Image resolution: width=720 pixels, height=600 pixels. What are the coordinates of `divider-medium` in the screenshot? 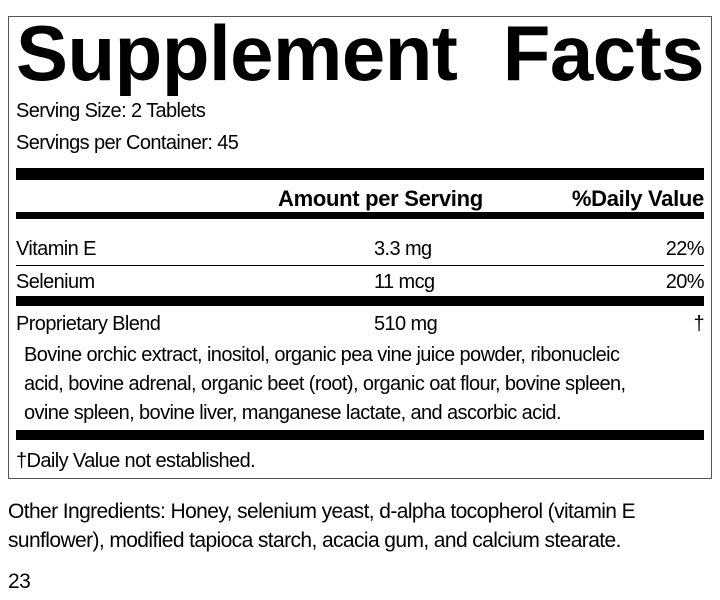 It's located at (360, 215).